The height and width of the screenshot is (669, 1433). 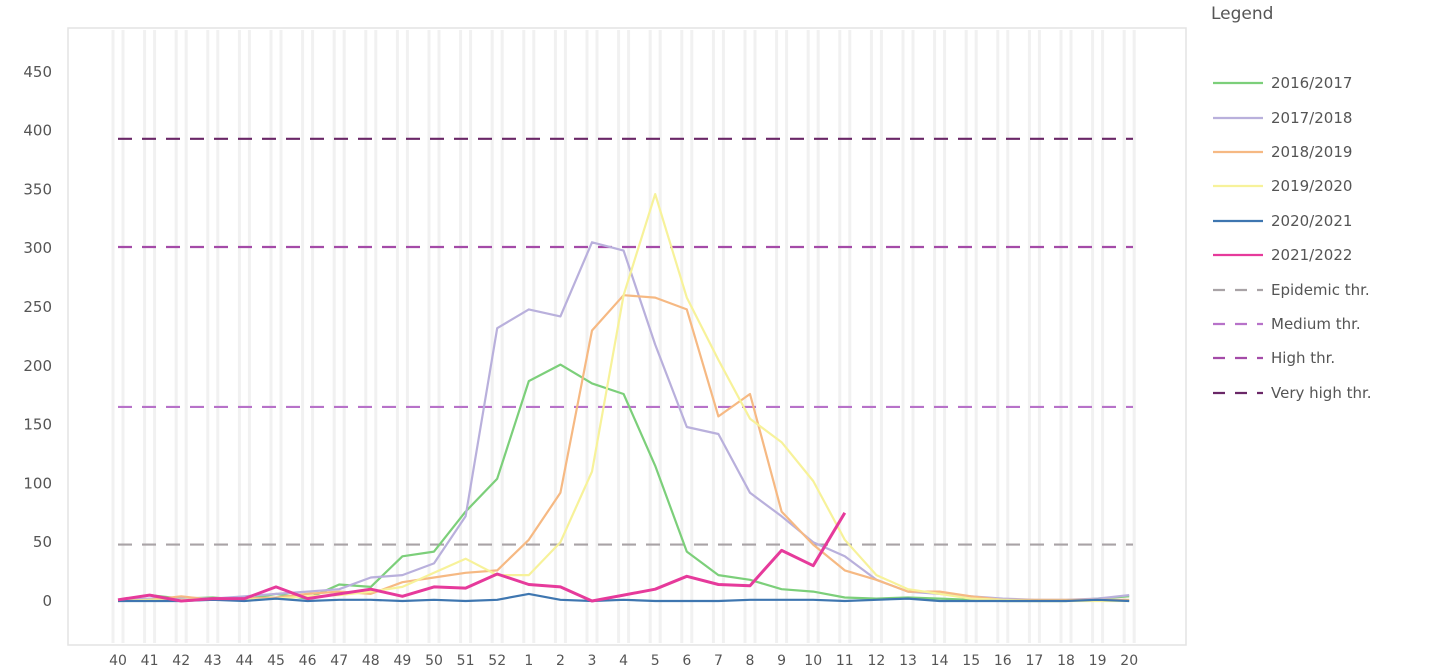 I want to click on y-tick-label: 250, so click(x=37, y=307).